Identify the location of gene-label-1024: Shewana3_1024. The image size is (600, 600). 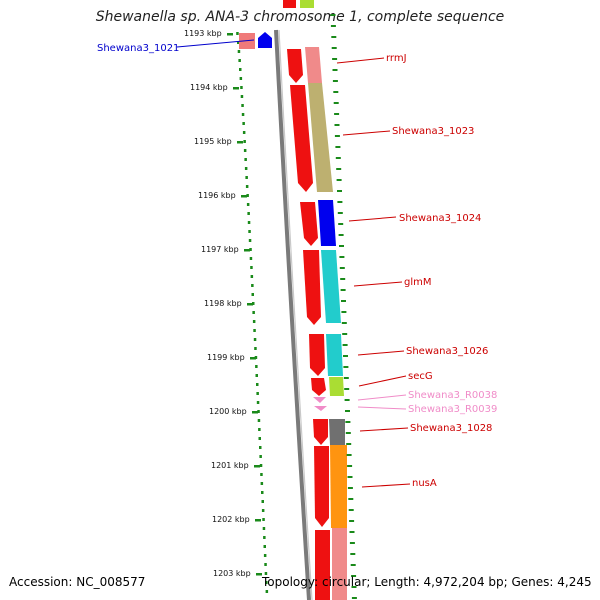
(440, 218).